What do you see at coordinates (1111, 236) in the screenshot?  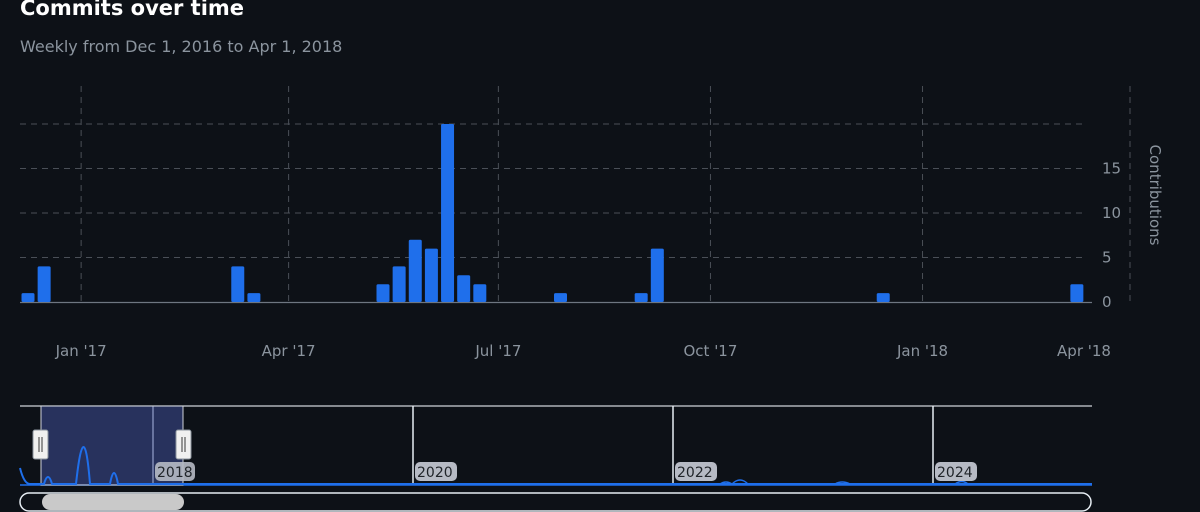 I see `y-axis-ticks: 0 5 10 15` at bounding box center [1111, 236].